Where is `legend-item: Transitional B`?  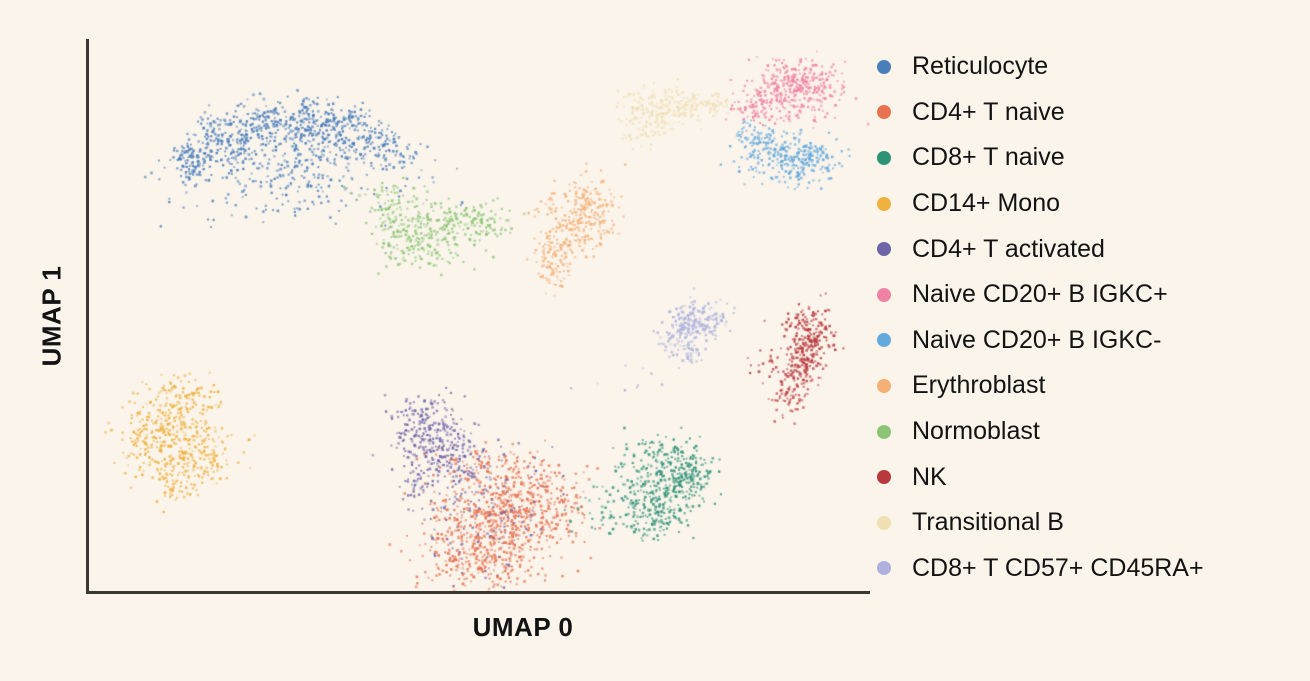 legend-item: Transitional B is located at coordinates (1040, 523).